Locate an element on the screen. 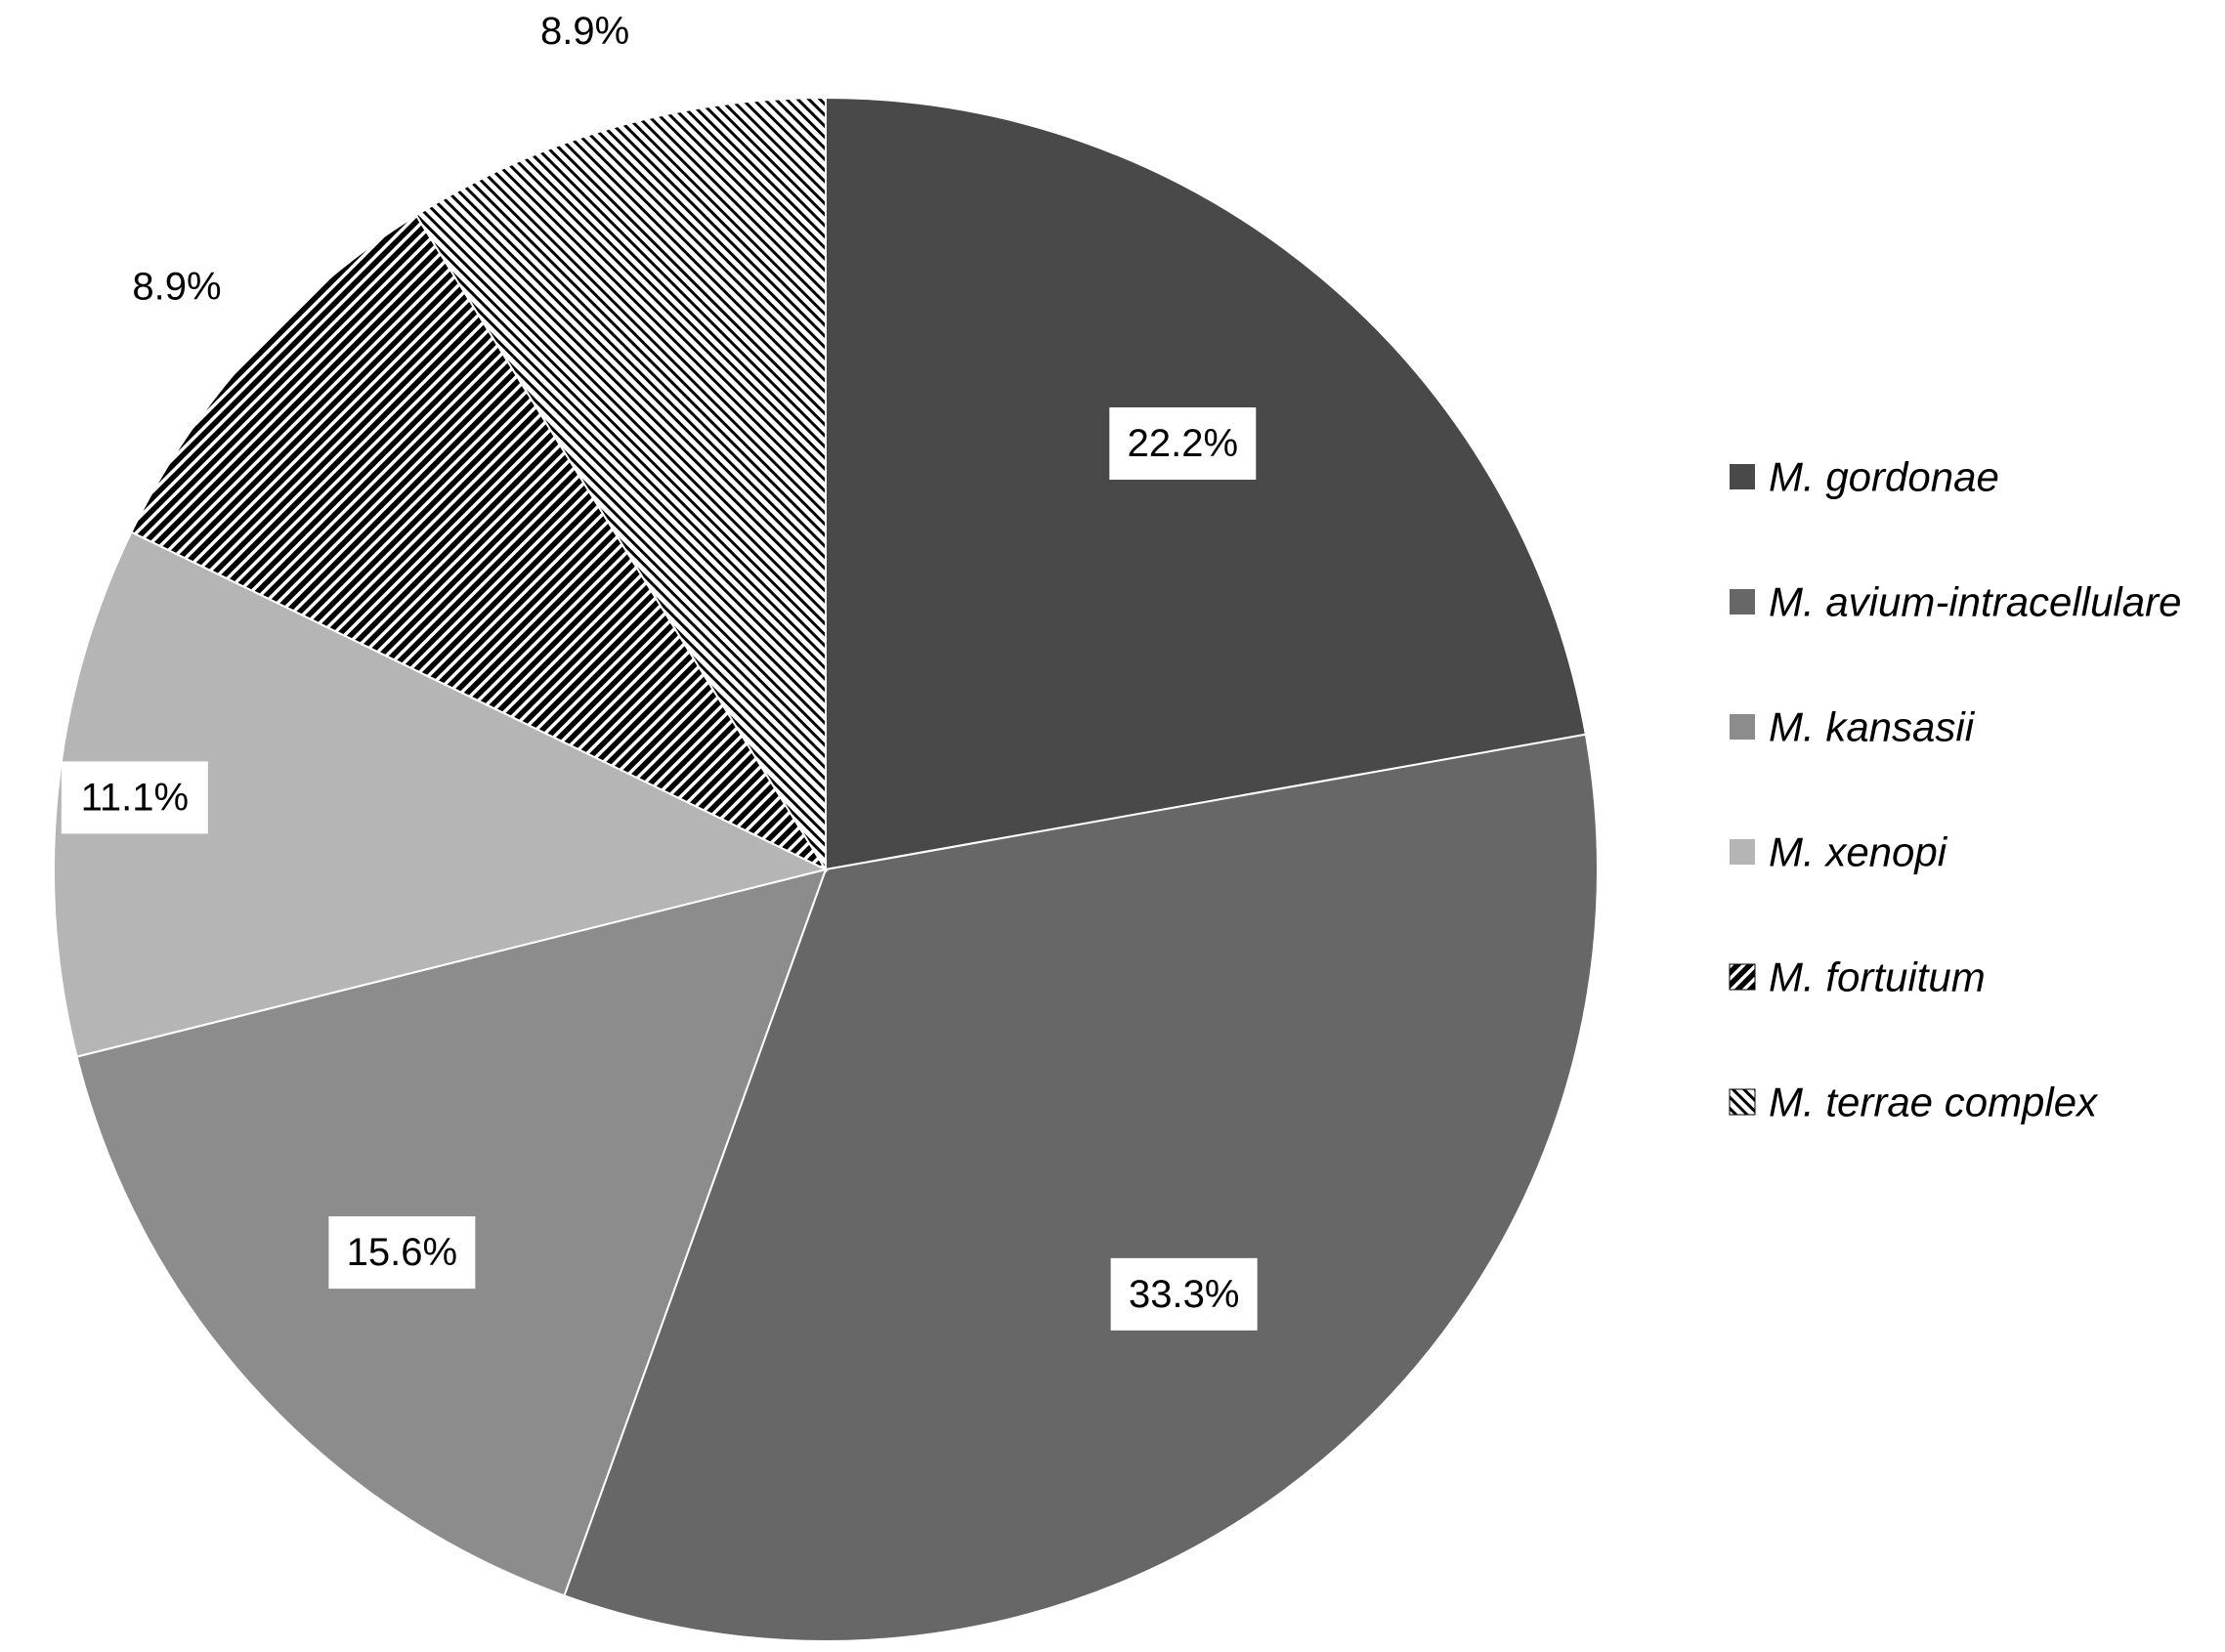  legend-label: M. gordonae is located at coordinates (1884, 477).